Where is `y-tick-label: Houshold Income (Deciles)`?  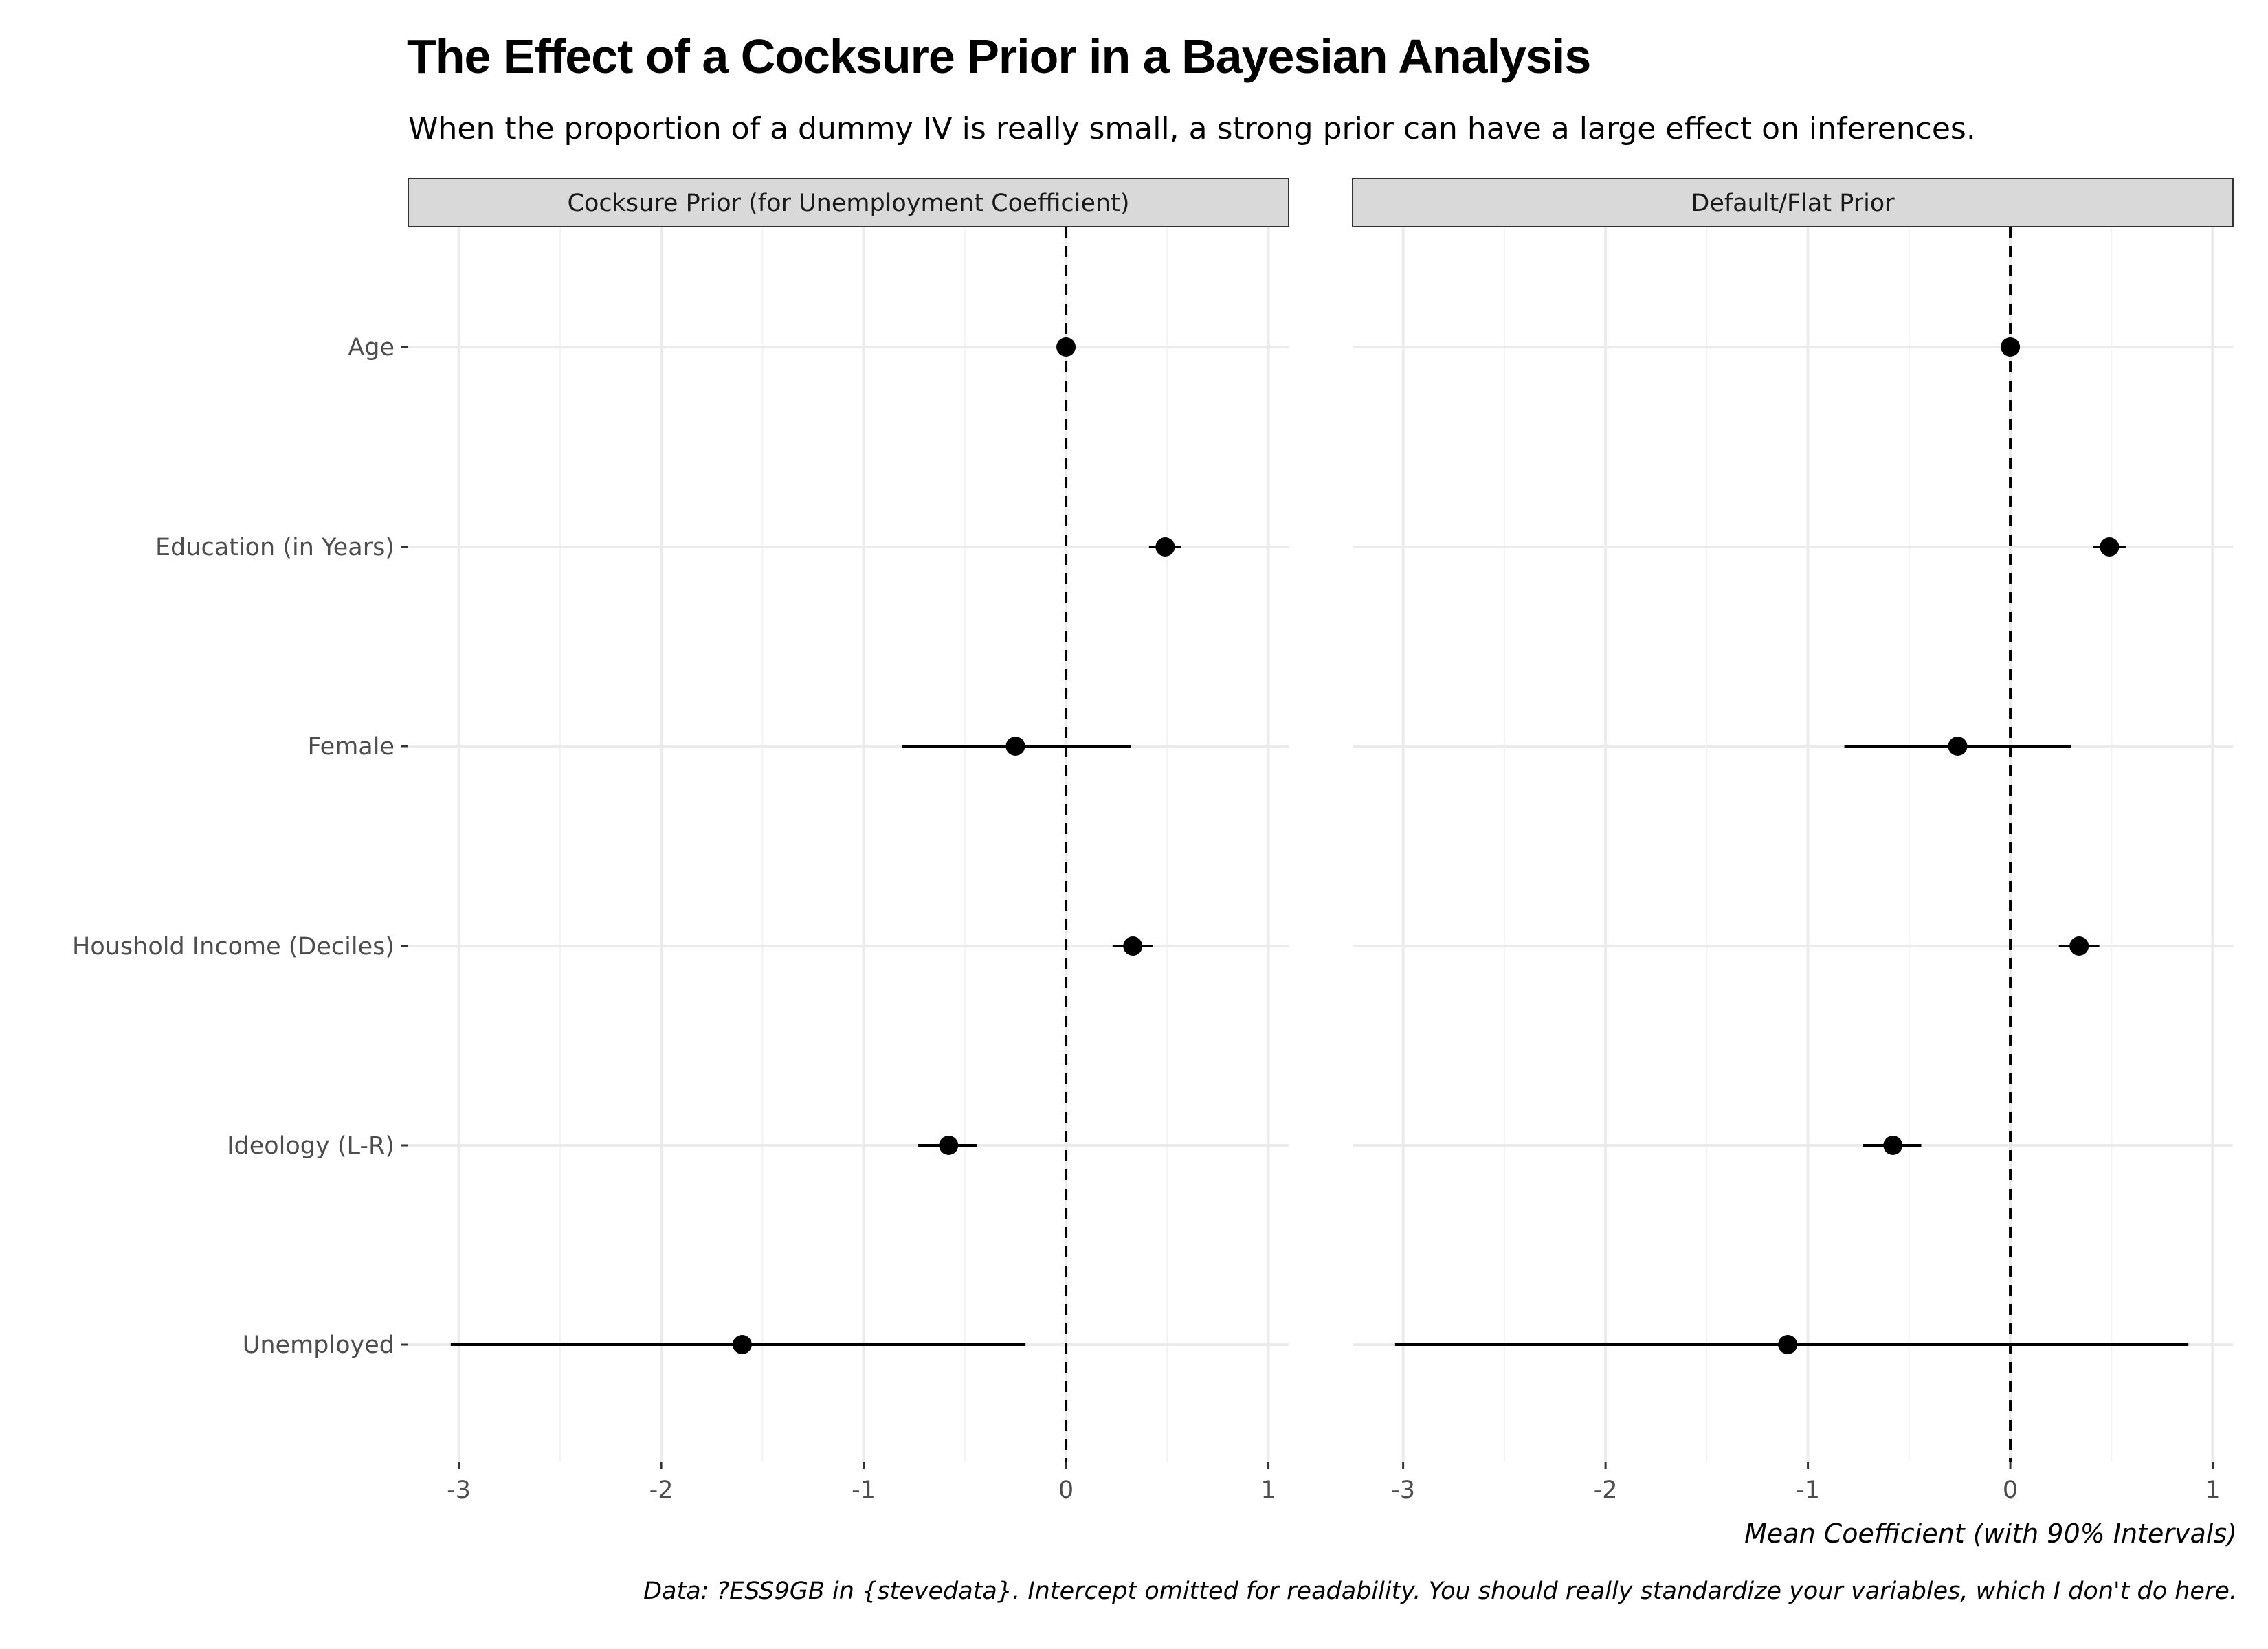 y-tick-label: Houshold Income (Deciles) is located at coordinates (233, 947).